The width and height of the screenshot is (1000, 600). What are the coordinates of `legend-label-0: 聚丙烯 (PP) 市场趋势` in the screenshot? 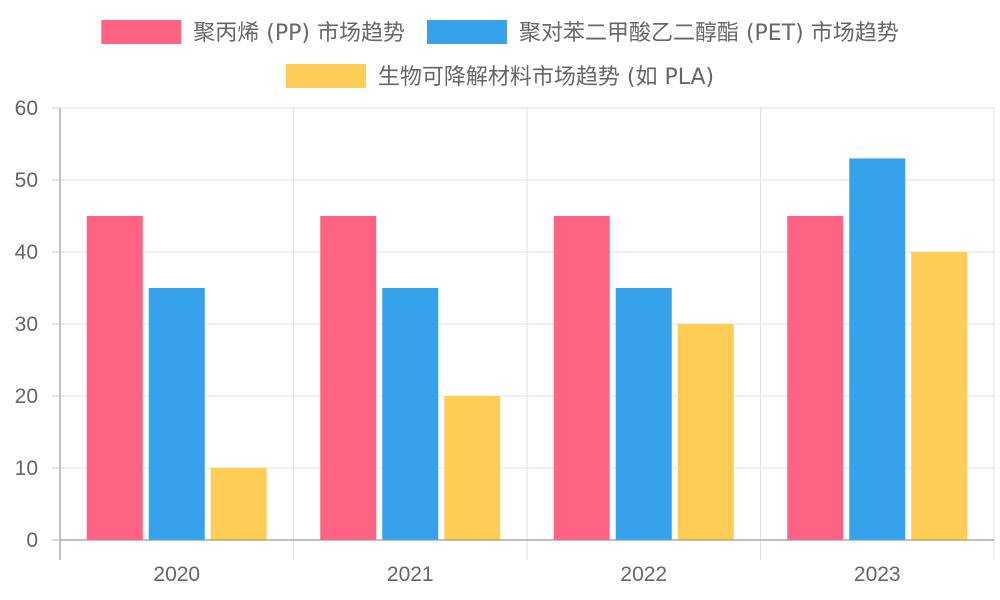 It's located at (299, 33).